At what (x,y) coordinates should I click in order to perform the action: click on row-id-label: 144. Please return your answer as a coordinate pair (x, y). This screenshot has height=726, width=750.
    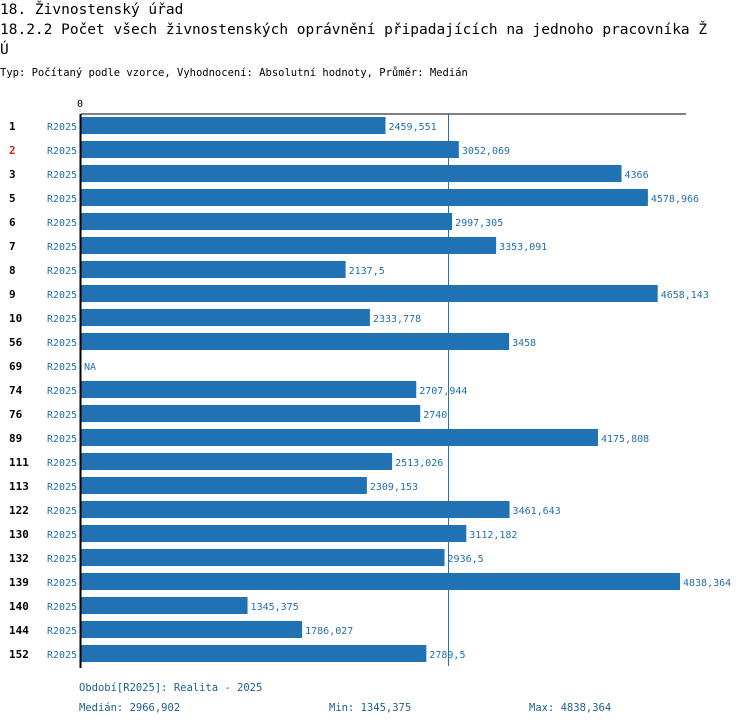
    Looking at the image, I should click on (19, 630).